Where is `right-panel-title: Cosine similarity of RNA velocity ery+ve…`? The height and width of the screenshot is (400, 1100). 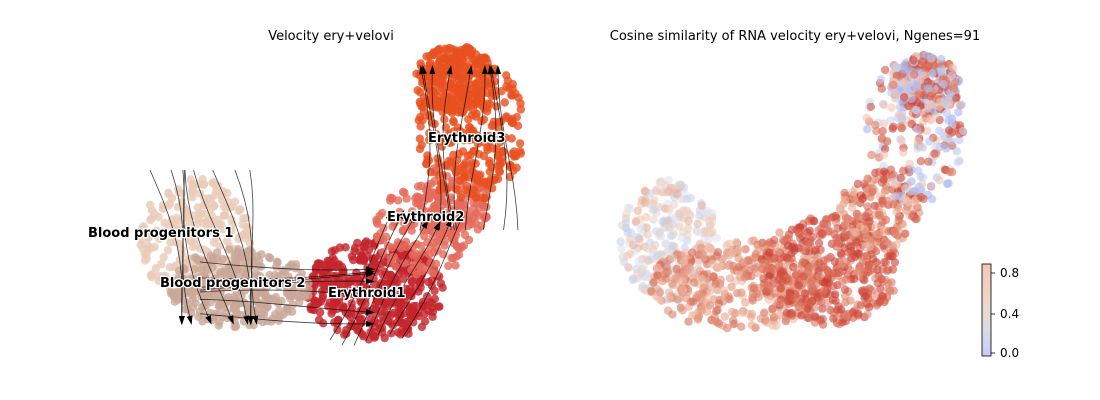
right-panel-title: Cosine similarity of RNA velocity ery+ve… is located at coordinates (795, 36).